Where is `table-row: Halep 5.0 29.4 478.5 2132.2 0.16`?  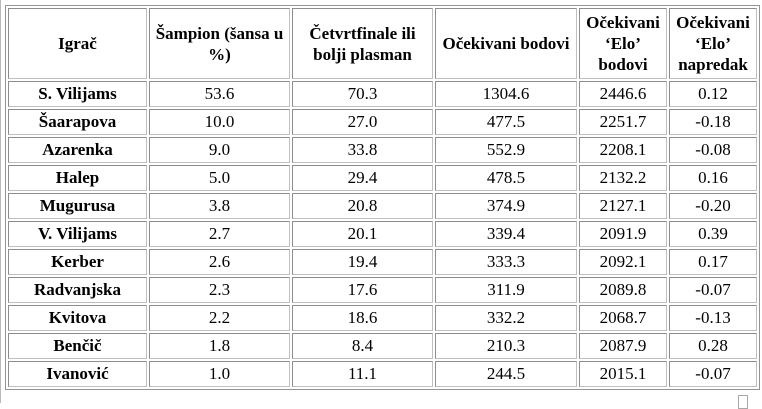 table-row: Halep 5.0 29.4 478.5 2132.2 0.16 is located at coordinates (382, 178).